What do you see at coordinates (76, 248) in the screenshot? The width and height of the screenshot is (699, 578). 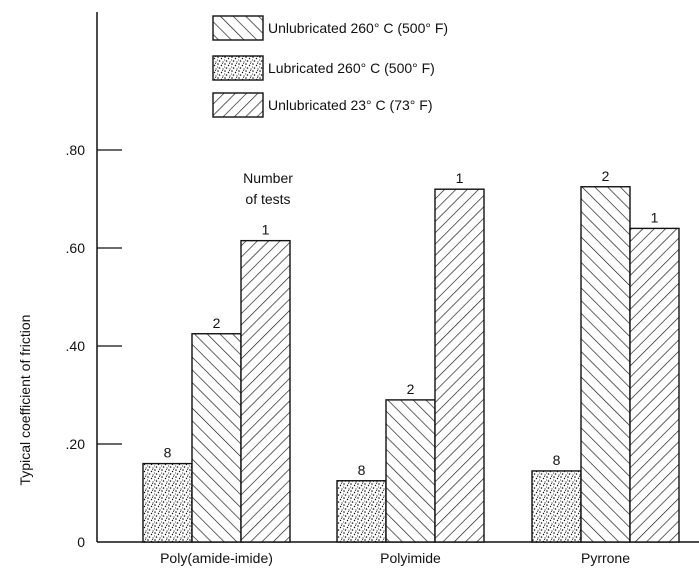 I see `y-tick-label: .60` at bounding box center [76, 248].